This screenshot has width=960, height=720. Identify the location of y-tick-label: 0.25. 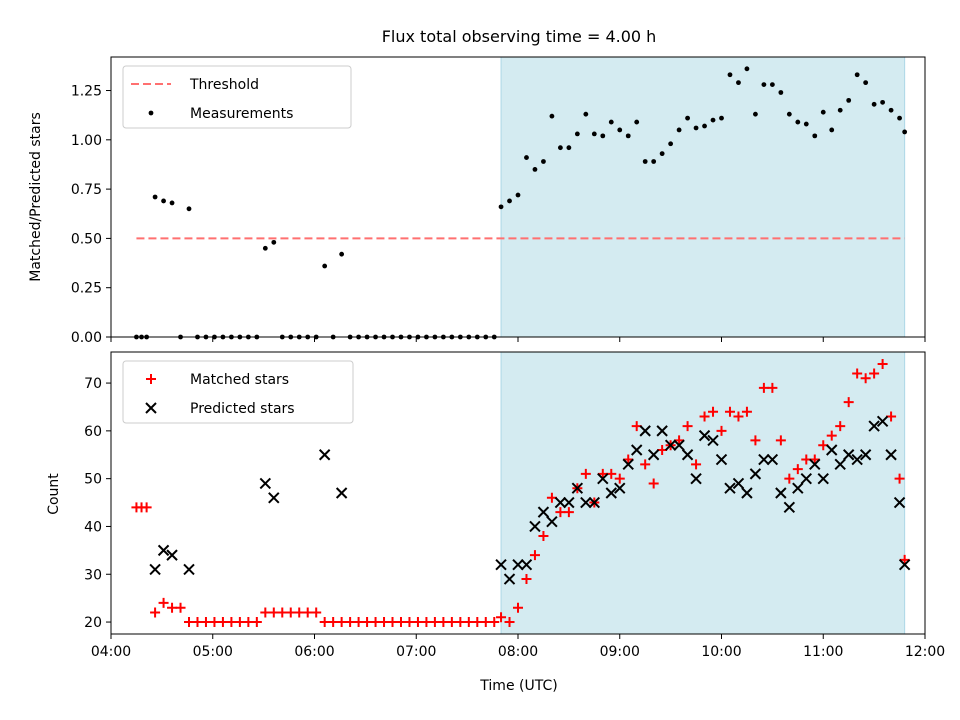
(86, 289).